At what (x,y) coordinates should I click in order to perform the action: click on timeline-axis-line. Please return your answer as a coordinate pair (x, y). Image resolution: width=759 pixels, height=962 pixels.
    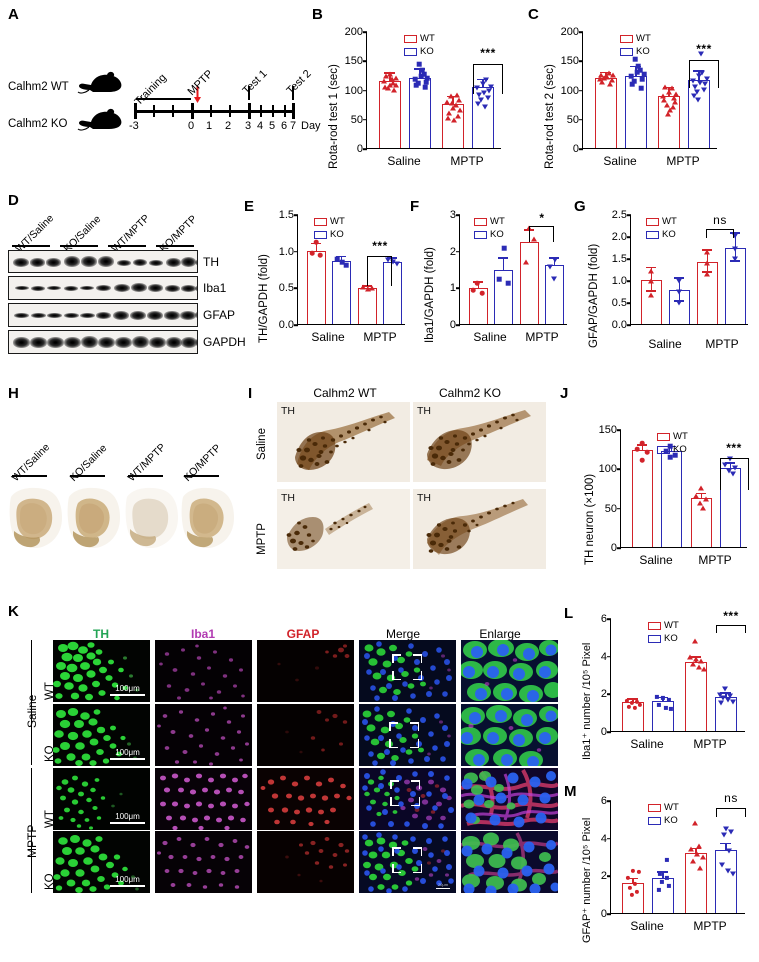
    Looking at the image, I should click on (214, 111).